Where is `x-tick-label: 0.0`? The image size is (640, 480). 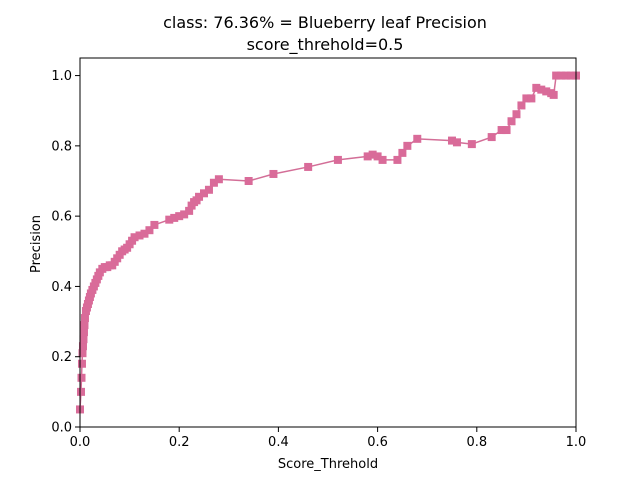
x-tick-label: 0.0 is located at coordinates (80, 442).